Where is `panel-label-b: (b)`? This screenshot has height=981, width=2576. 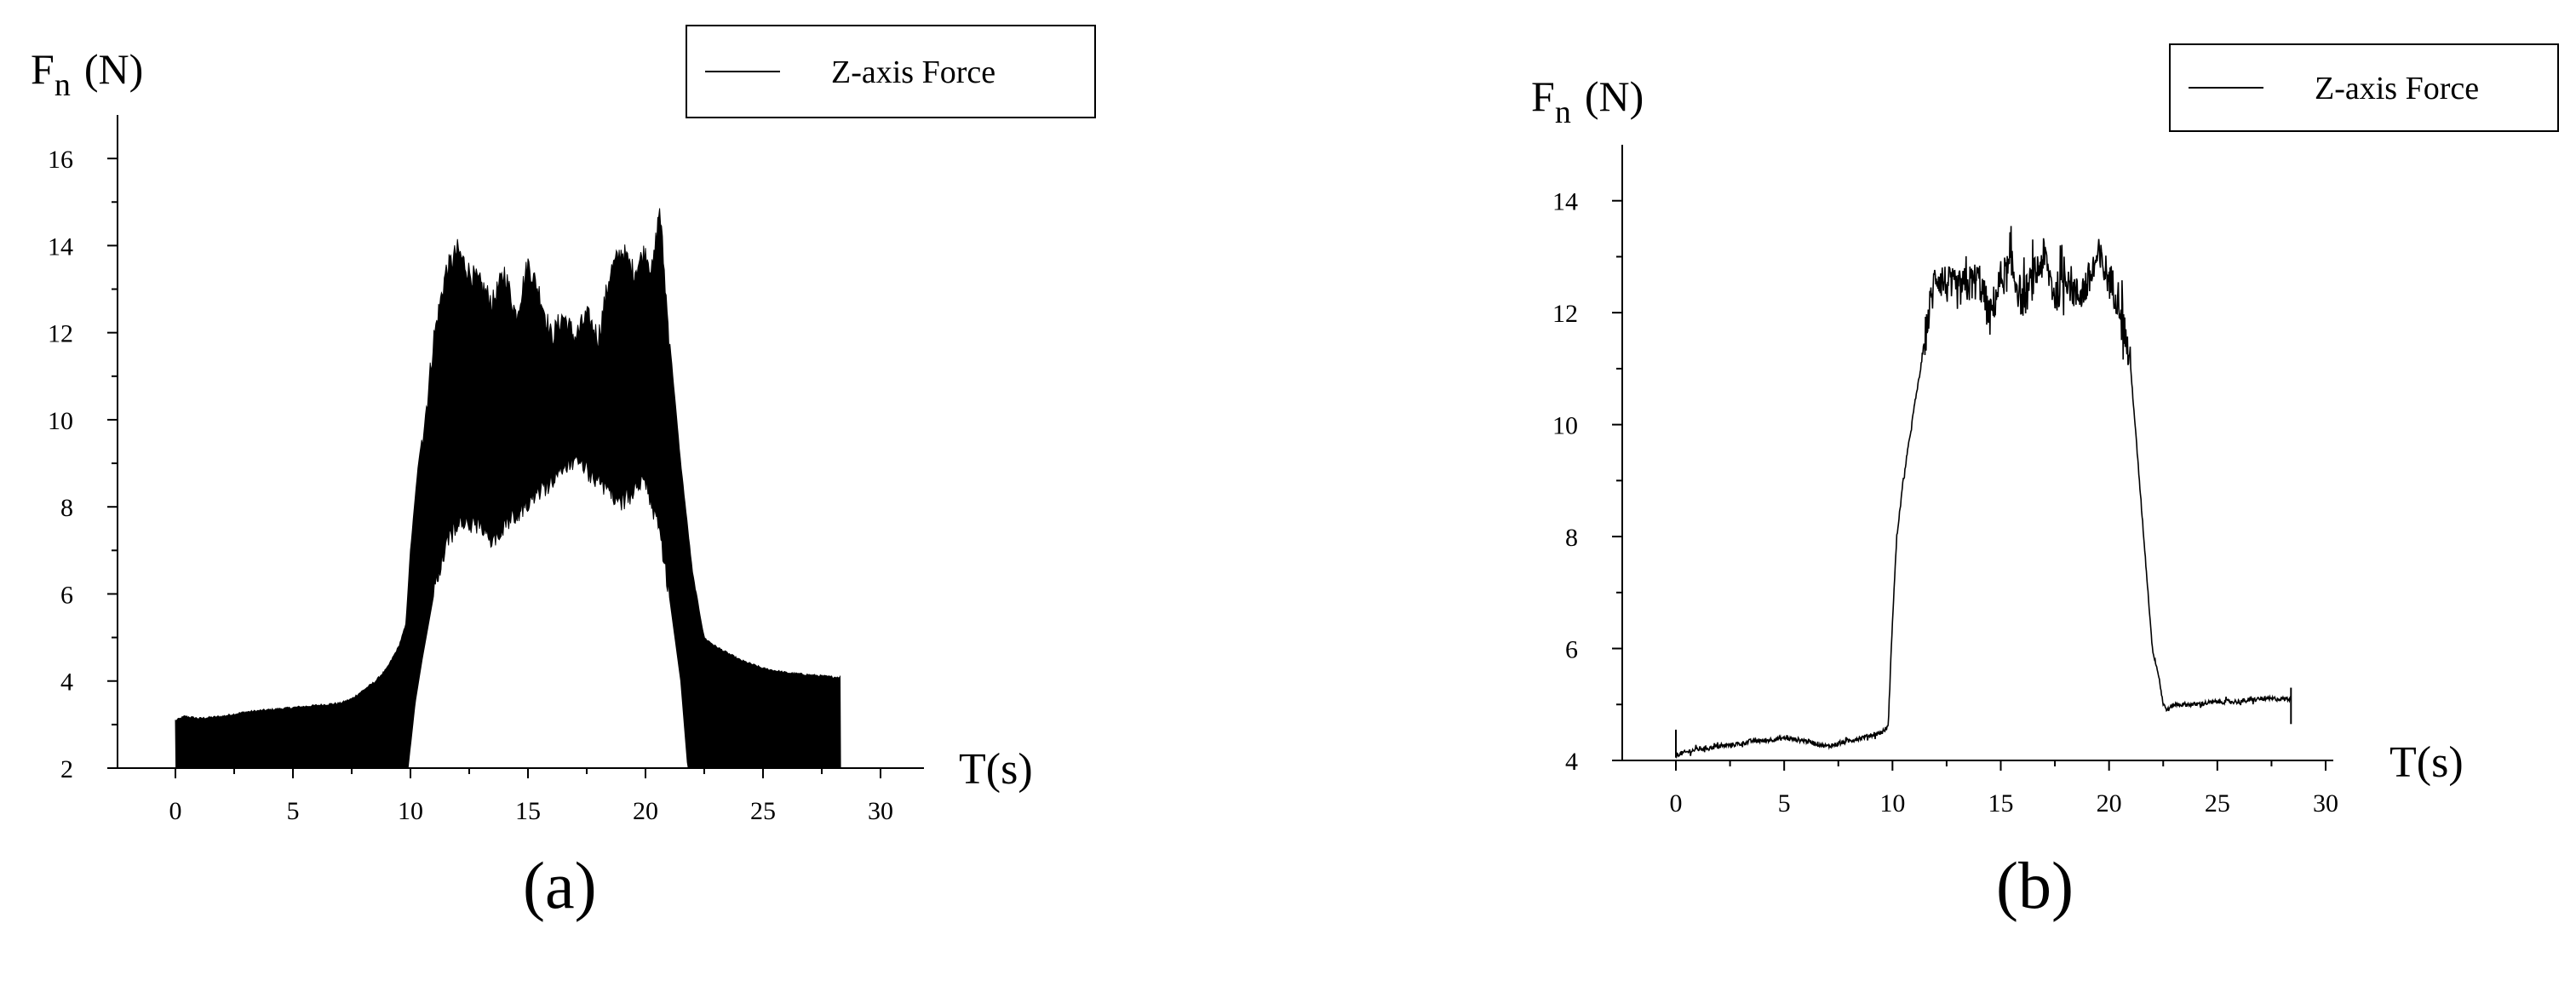 panel-label-b: (b) is located at coordinates (2035, 885).